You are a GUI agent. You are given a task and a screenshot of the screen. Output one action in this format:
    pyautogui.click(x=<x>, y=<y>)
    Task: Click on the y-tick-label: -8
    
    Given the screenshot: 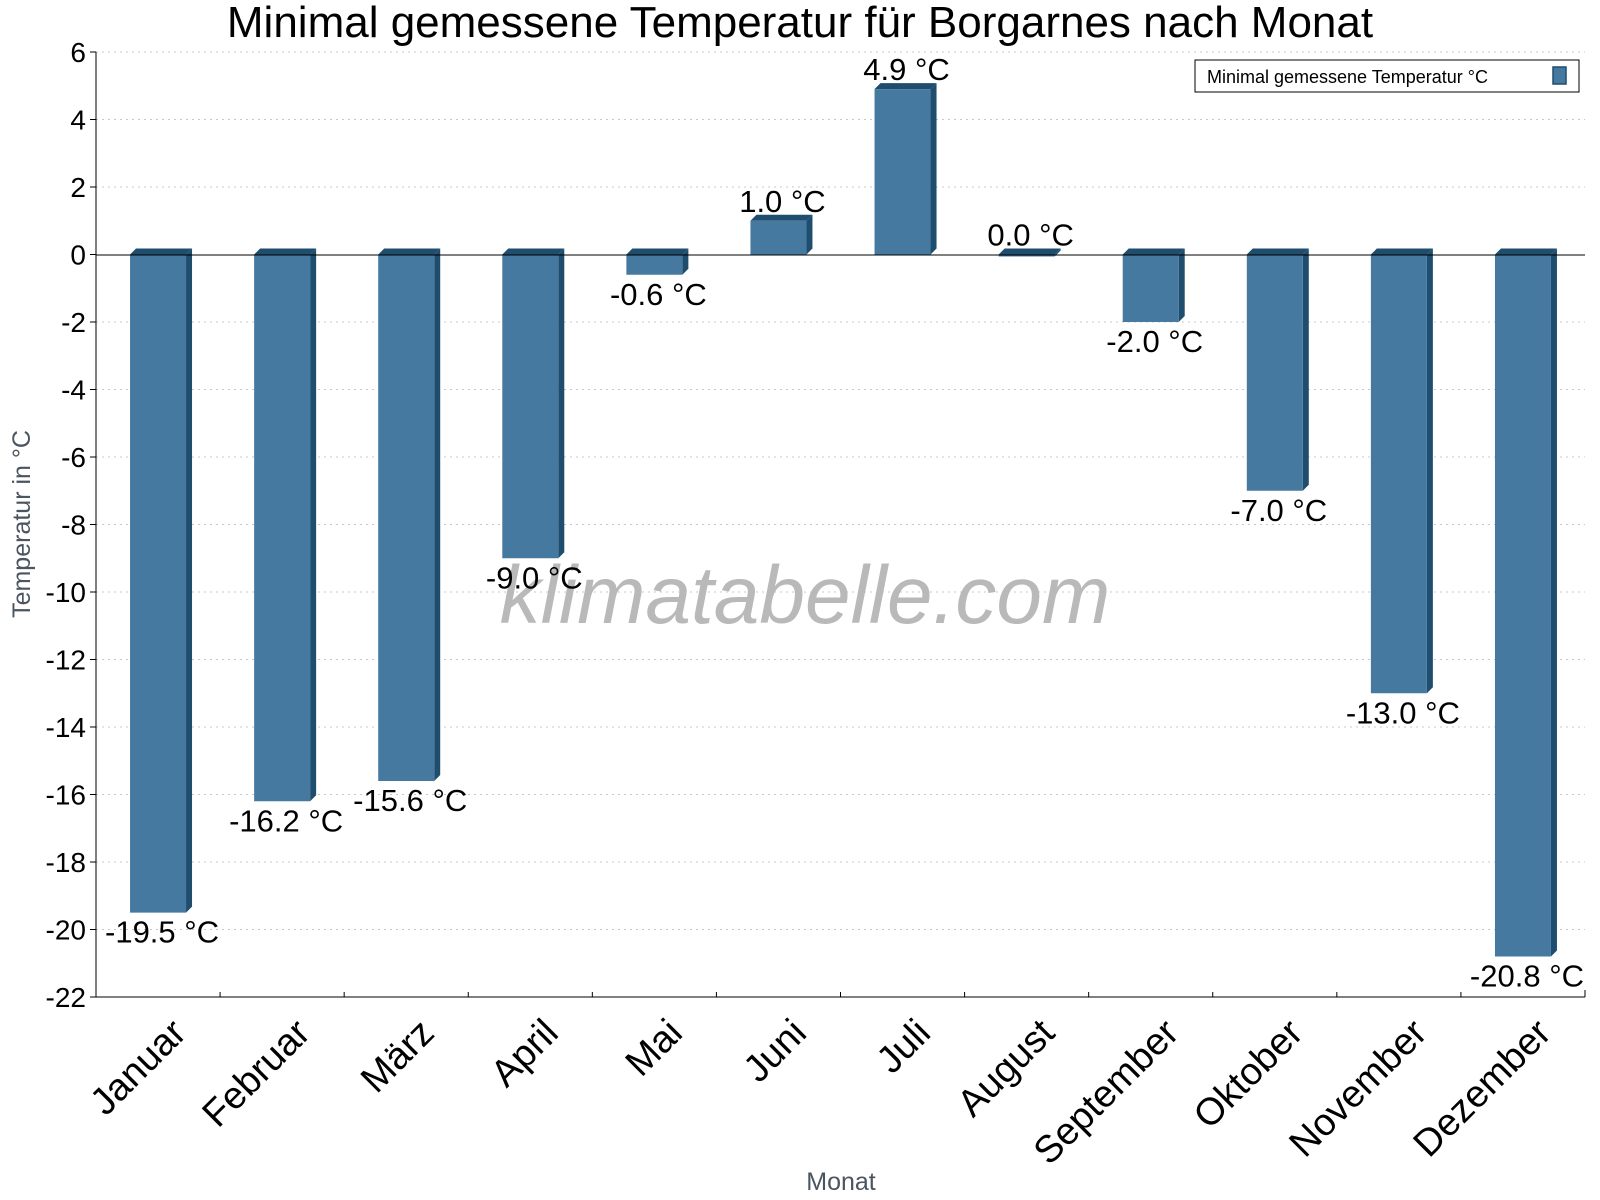 What is the action you would take?
    pyautogui.click(x=73, y=525)
    